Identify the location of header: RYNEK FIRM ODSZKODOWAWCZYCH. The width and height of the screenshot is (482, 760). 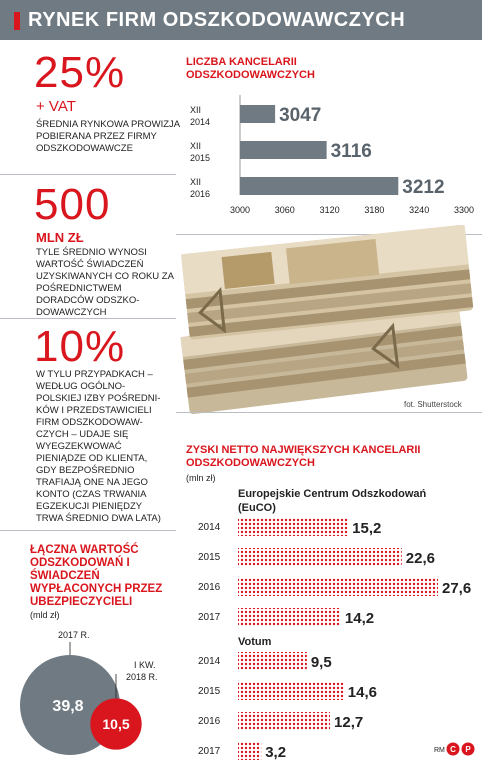
(241, 20).